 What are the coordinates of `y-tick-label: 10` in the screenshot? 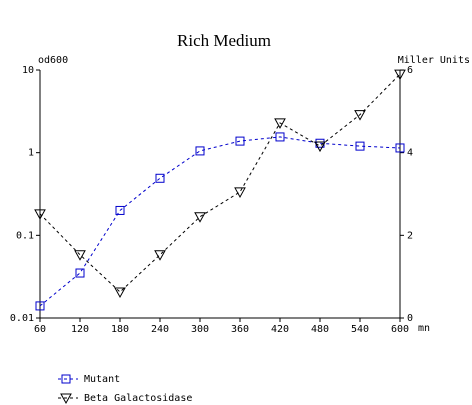 It's located at (28, 70).